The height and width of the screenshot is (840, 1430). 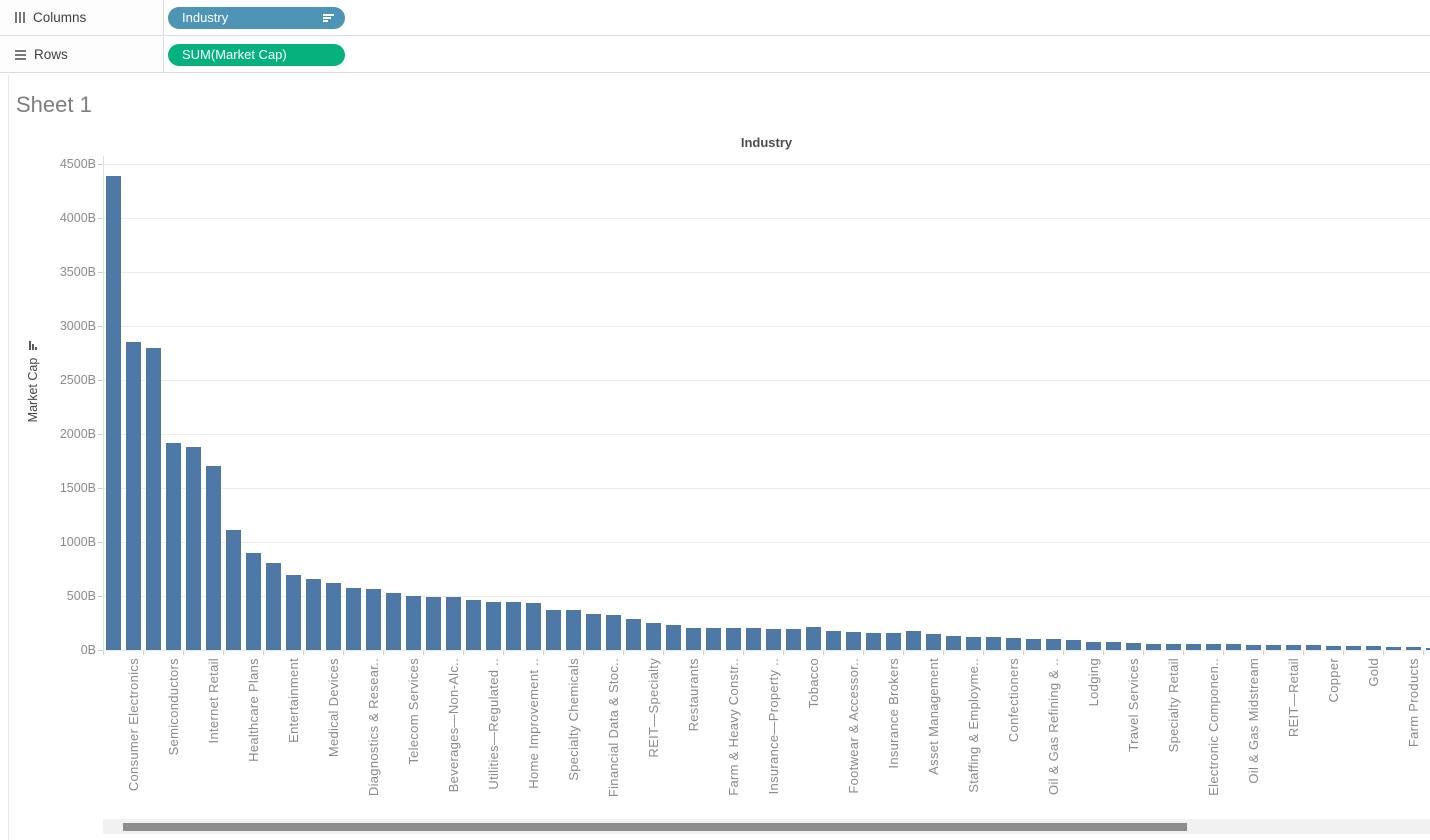 What do you see at coordinates (20, 54) in the screenshot?
I see `rows-icon` at bounding box center [20, 54].